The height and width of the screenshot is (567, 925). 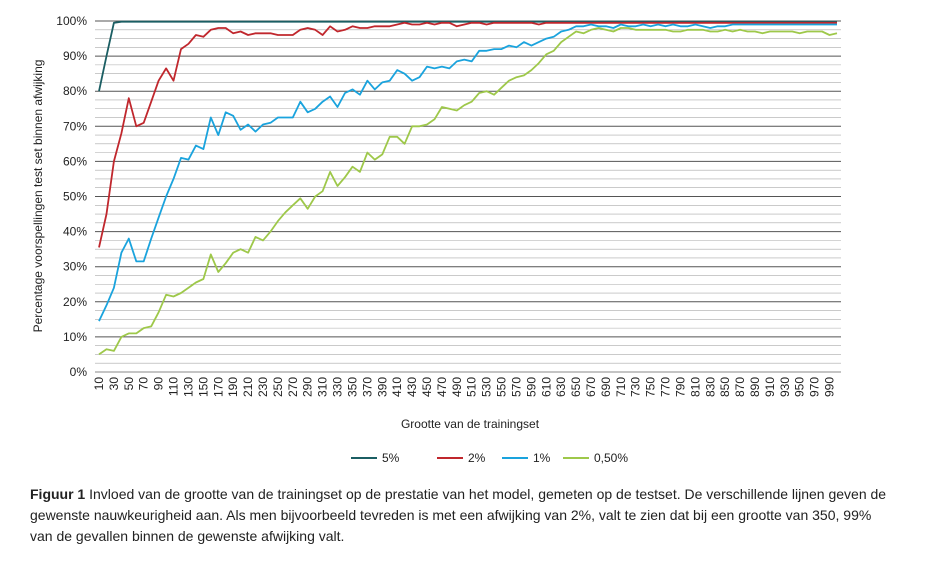 I want to click on x-tick-label: 610, so click(x=546, y=387).